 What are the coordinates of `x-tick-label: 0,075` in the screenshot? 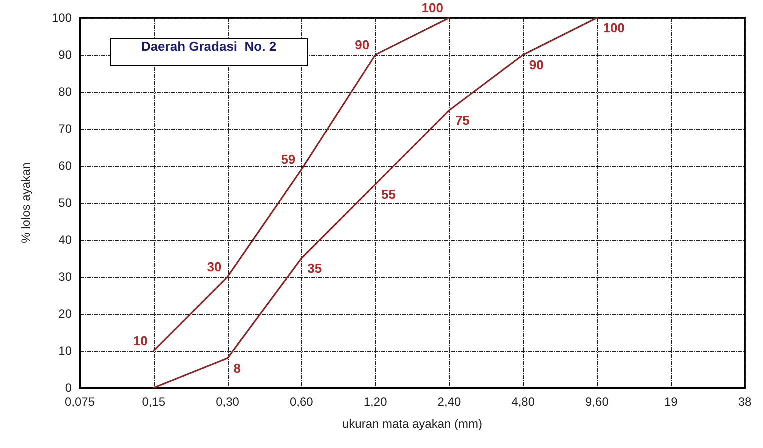 It's located at (80, 402).